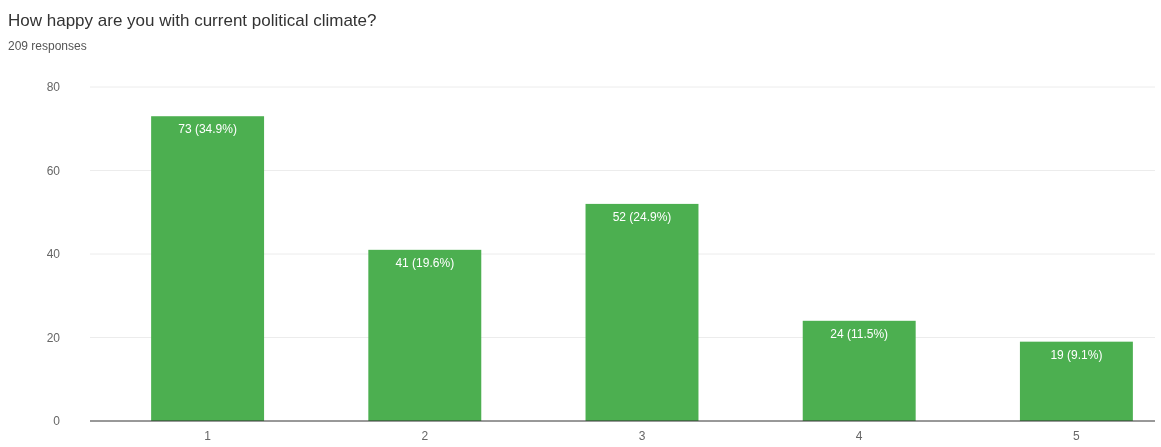  Describe the element at coordinates (859, 333) in the screenshot. I see `data-label: 24 (11.5%)` at that location.